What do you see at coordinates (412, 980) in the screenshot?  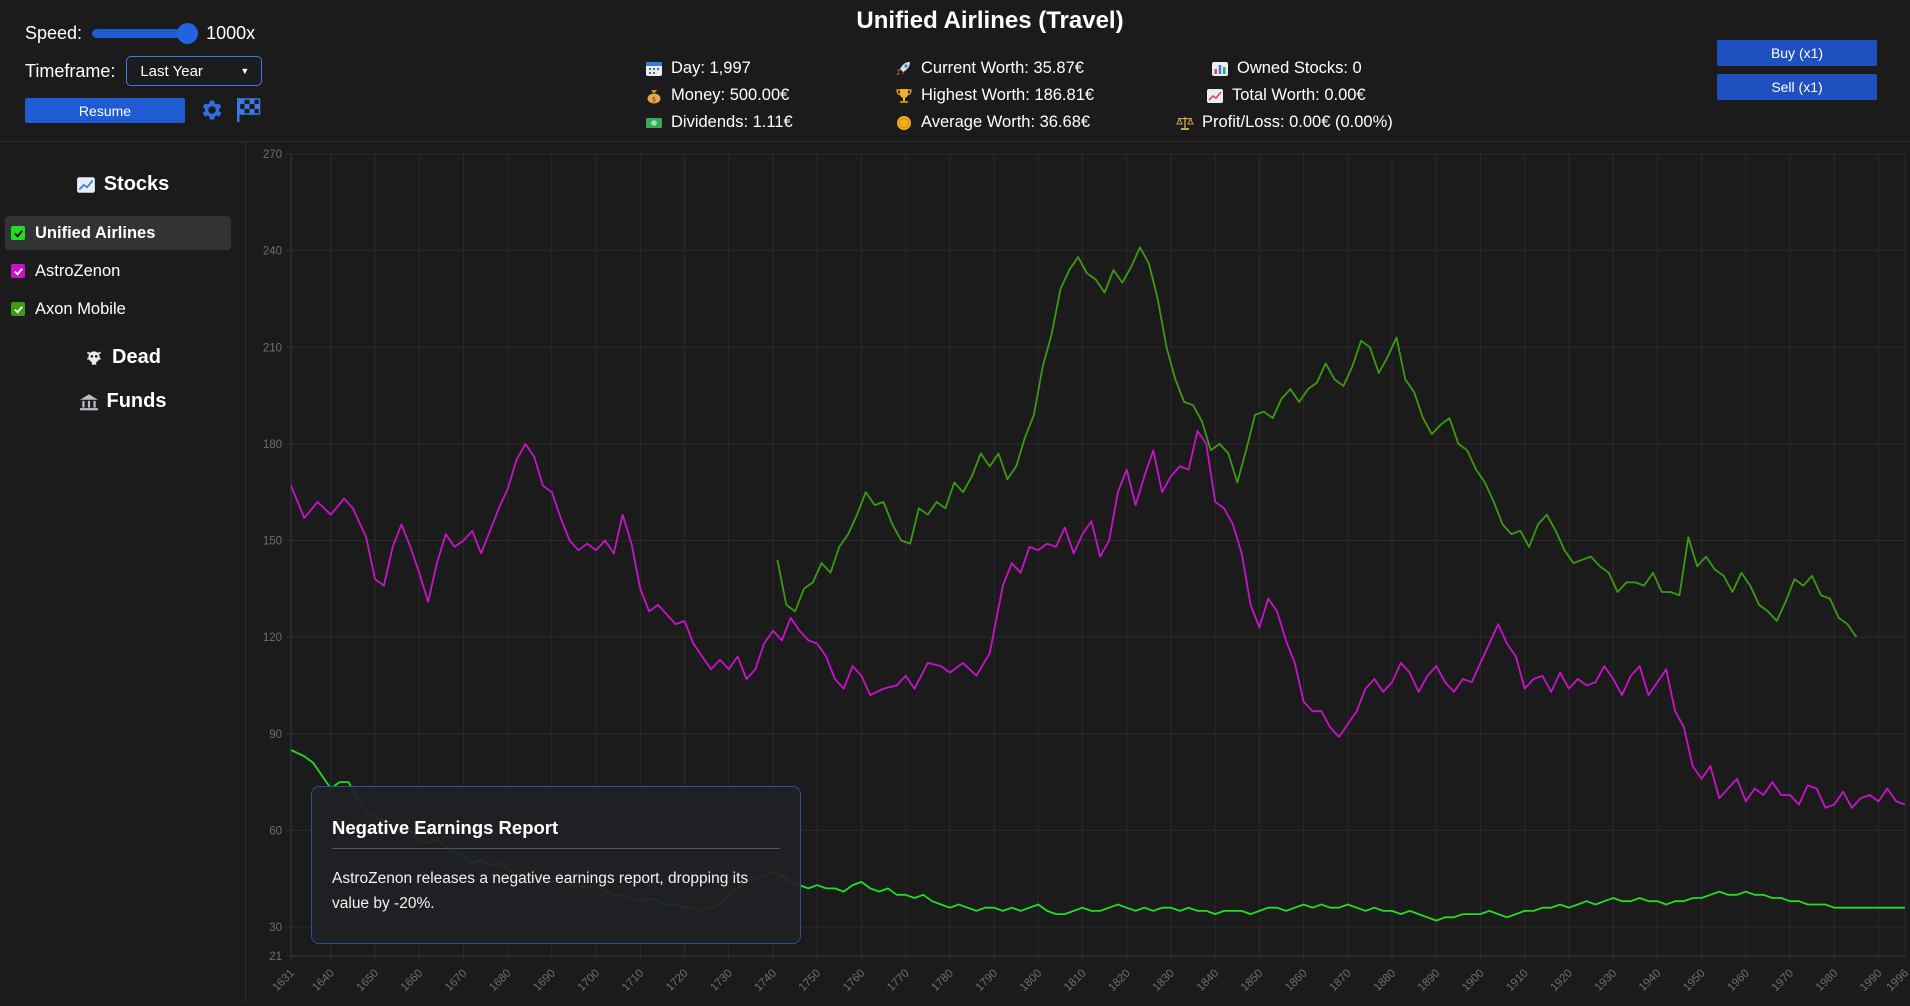 I see `x-tick-label: 1660` at bounding box center [412, 980].